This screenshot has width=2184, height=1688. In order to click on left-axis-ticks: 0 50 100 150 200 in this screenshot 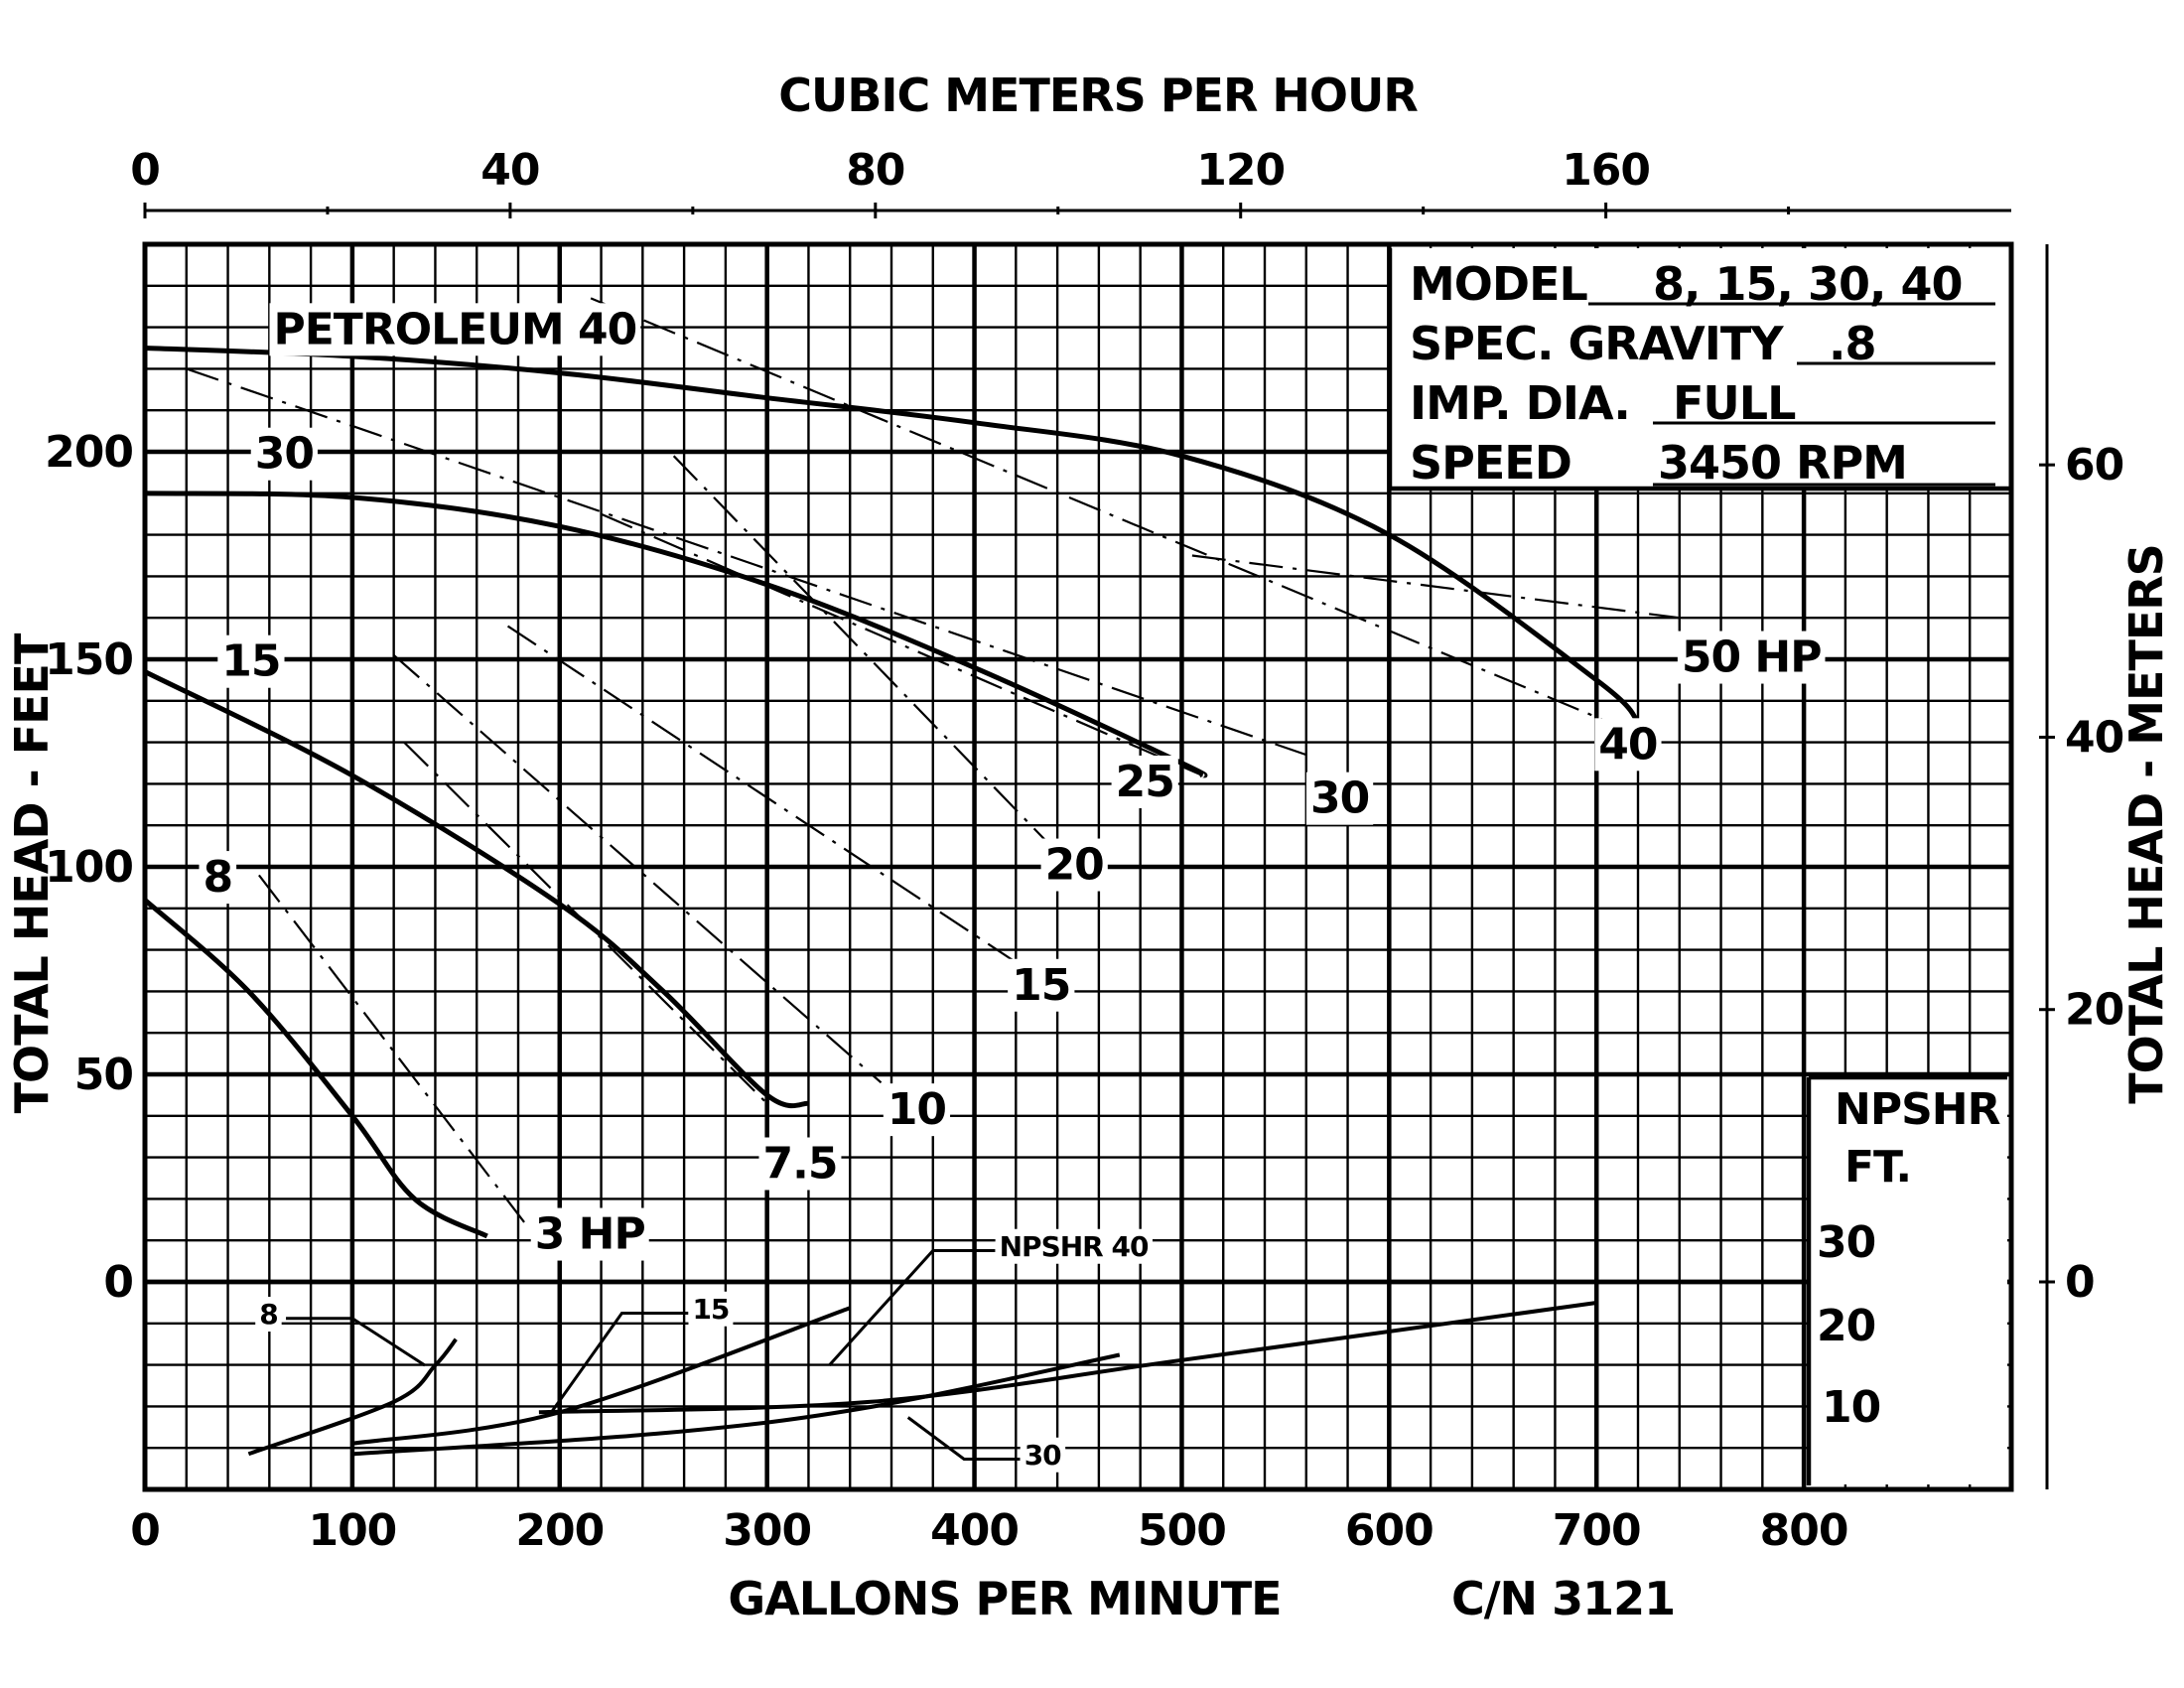, I will do `click(89, 867)`.